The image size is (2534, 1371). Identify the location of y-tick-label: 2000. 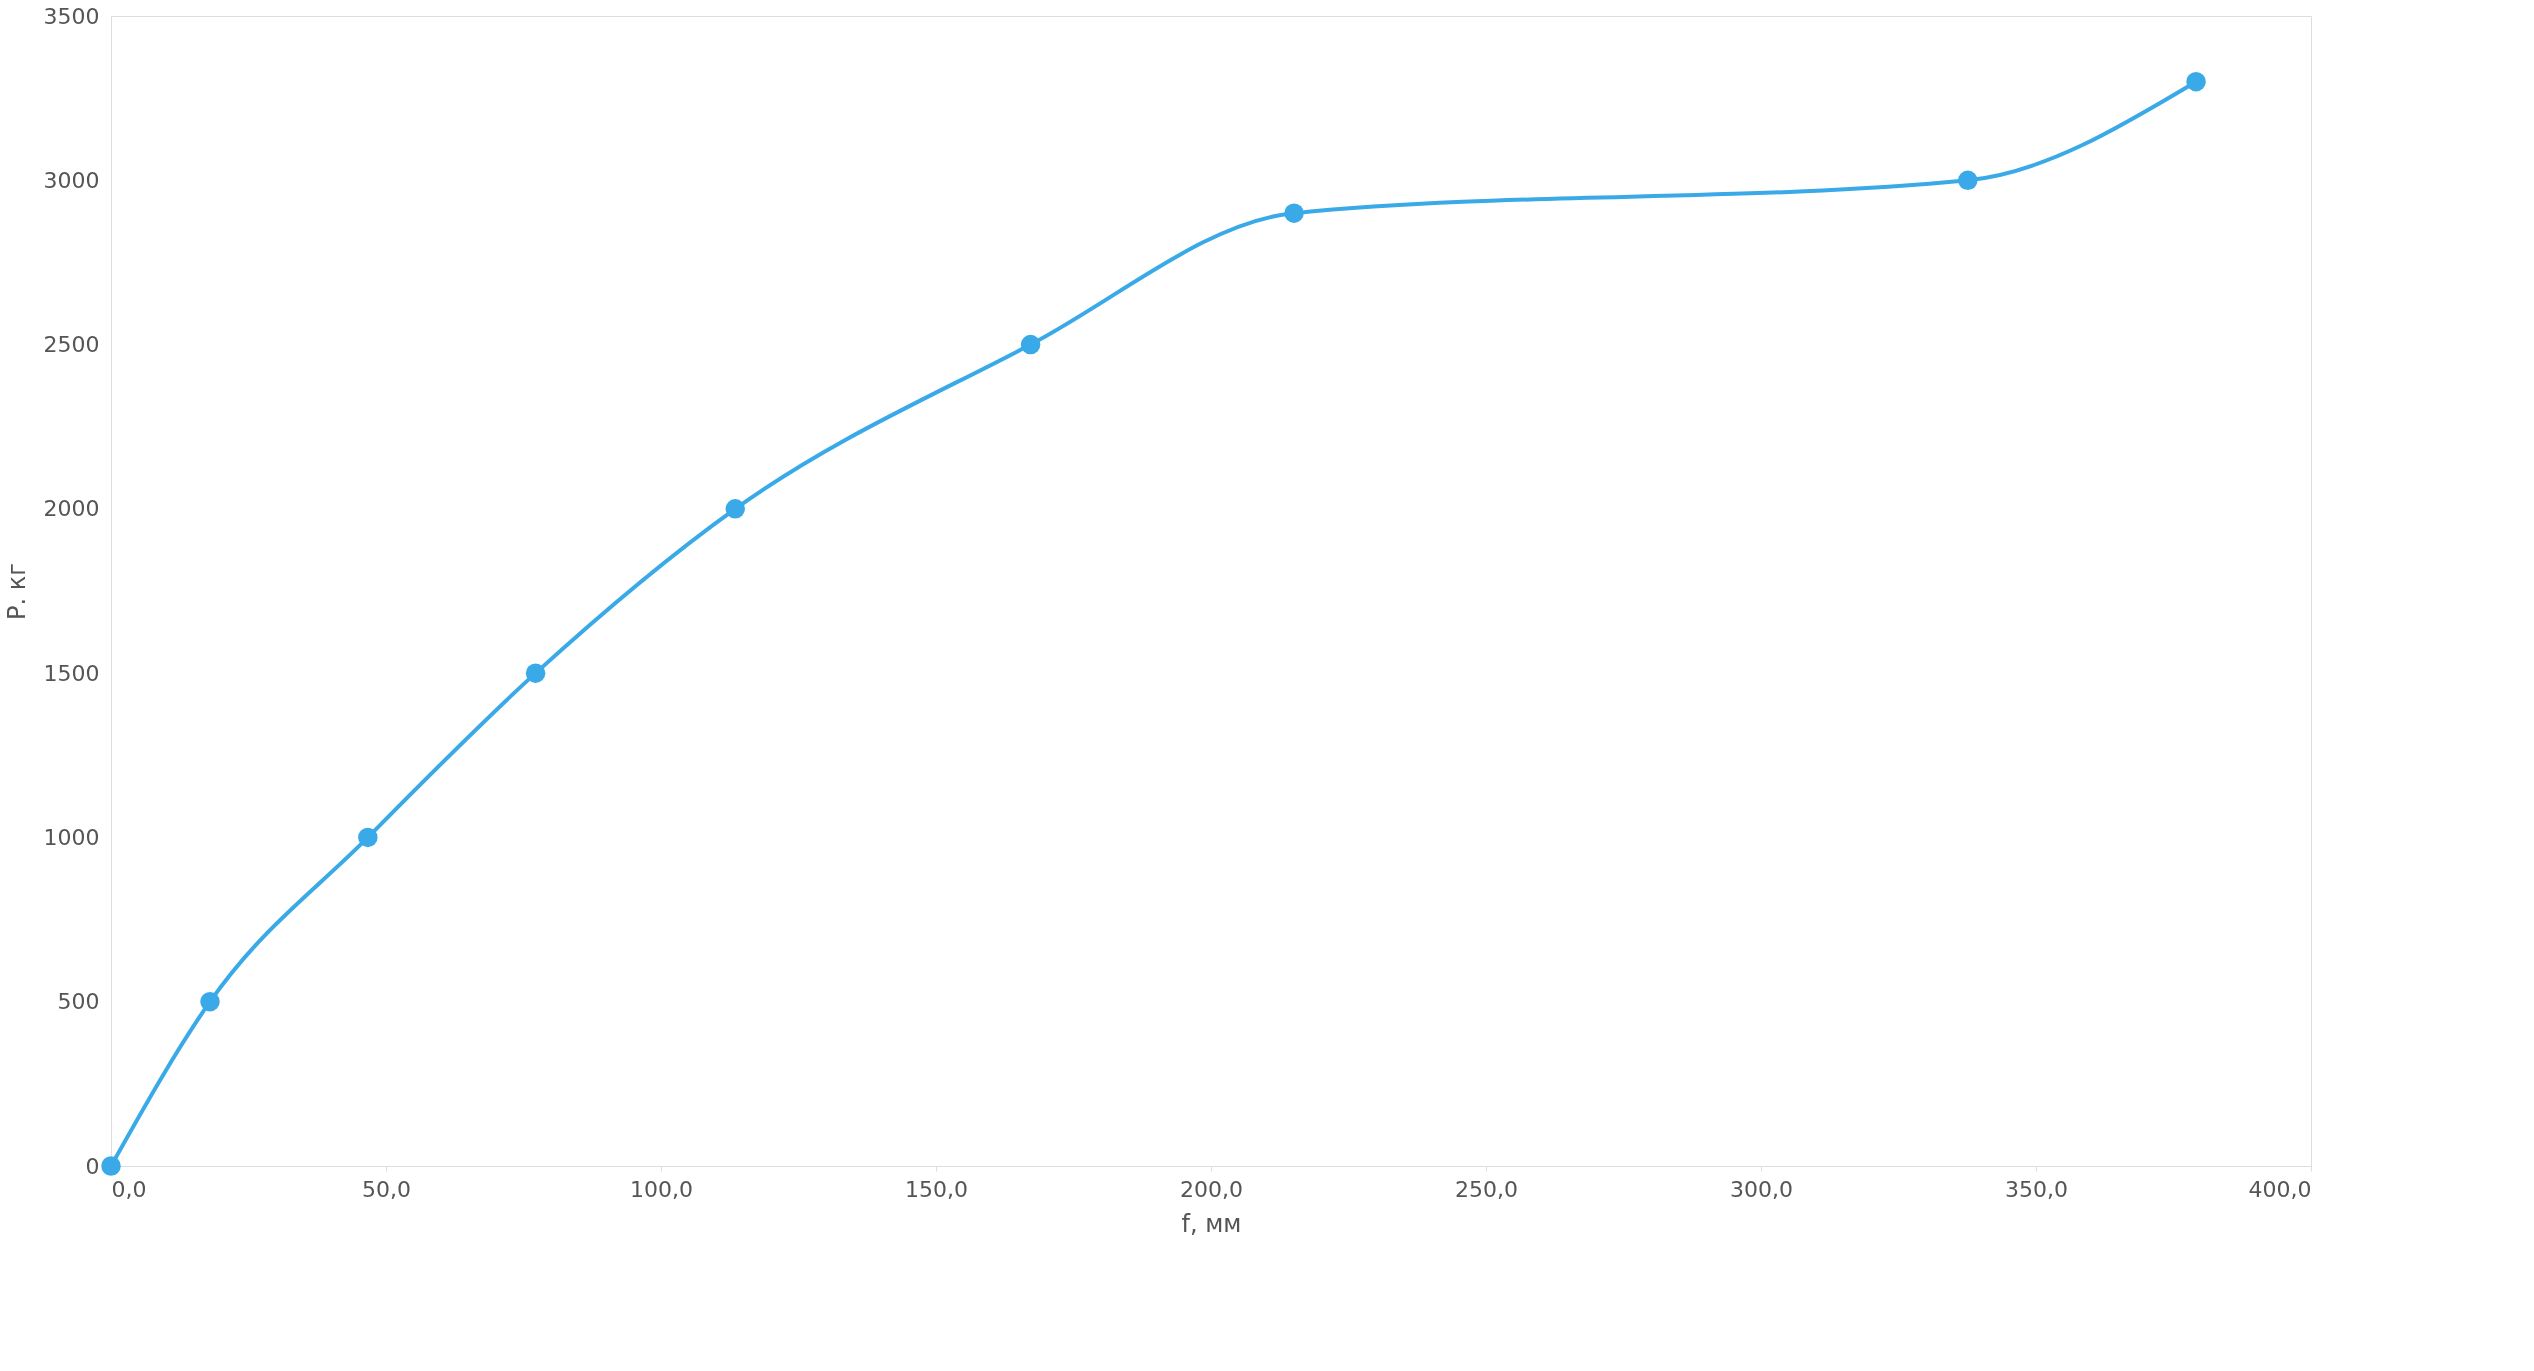
(71, 509).